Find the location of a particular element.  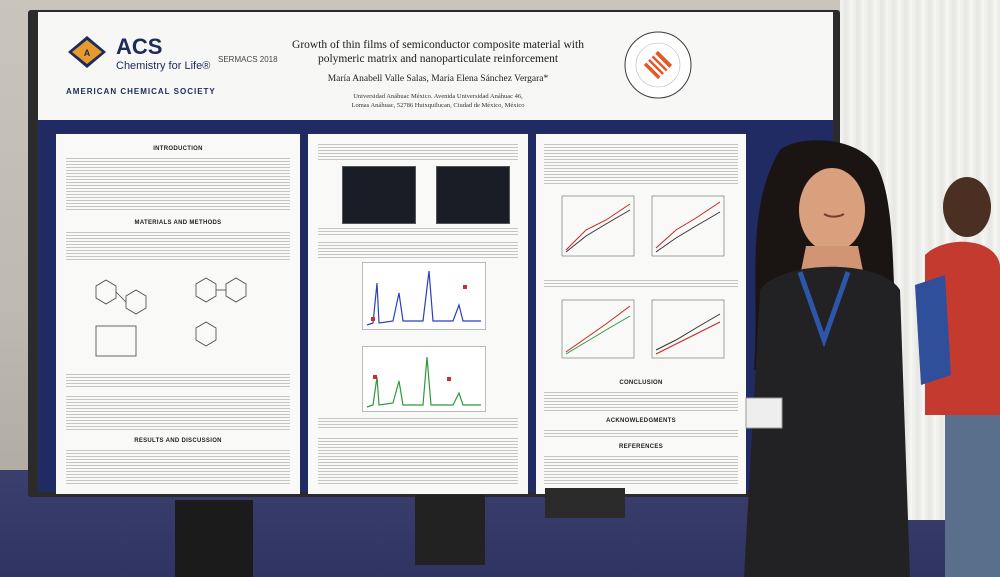

eds-body-text is located at coordinates (418, 251).